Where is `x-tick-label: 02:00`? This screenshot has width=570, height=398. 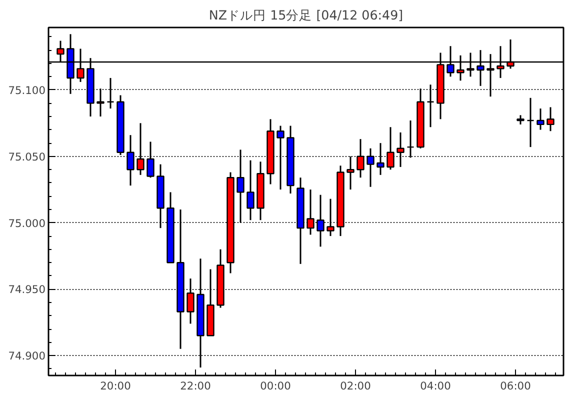
x-tick-label: 02:00 is located at coordinates (356, 386).